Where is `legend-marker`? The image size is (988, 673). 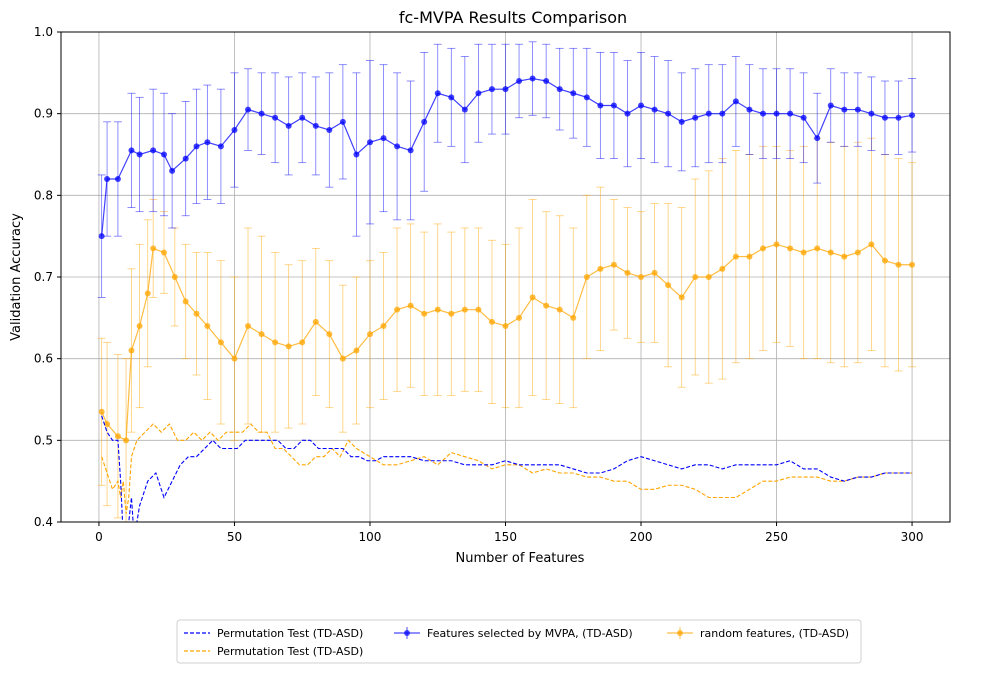 legend-marker is located at coordinates (680, 633).